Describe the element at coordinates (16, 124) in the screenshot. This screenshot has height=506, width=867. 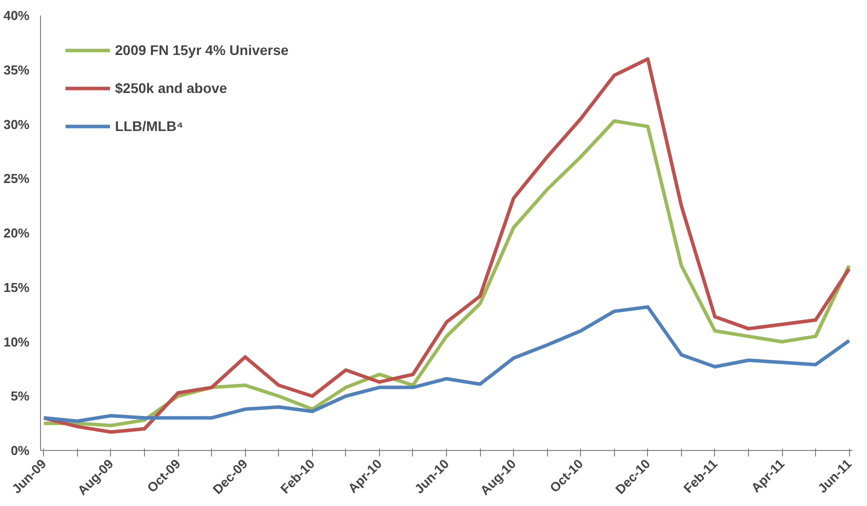
I see `y-tick-label: 30%` at that location.